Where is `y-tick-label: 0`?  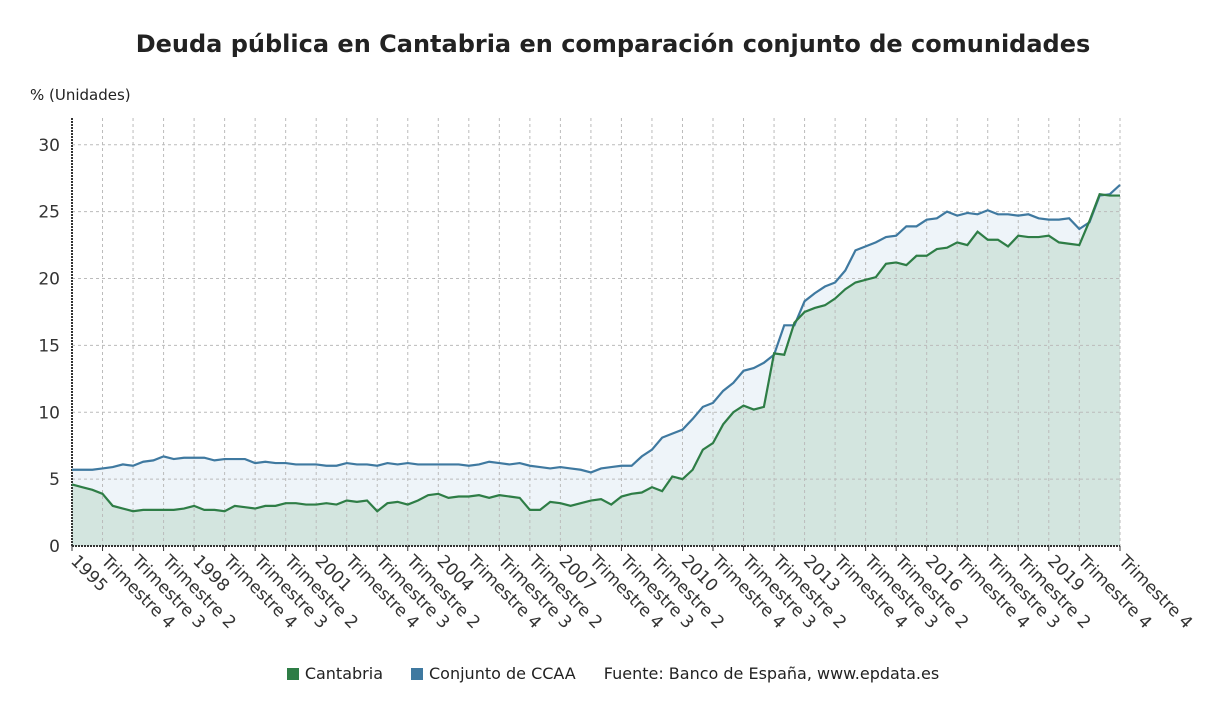
y-tick-label: 0 is located at coordinates (54, 547).